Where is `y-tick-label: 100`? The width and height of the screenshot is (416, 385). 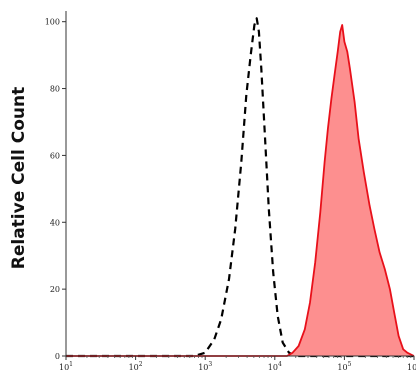 y-tick-label: 100 is located at coordinates (52, 22).